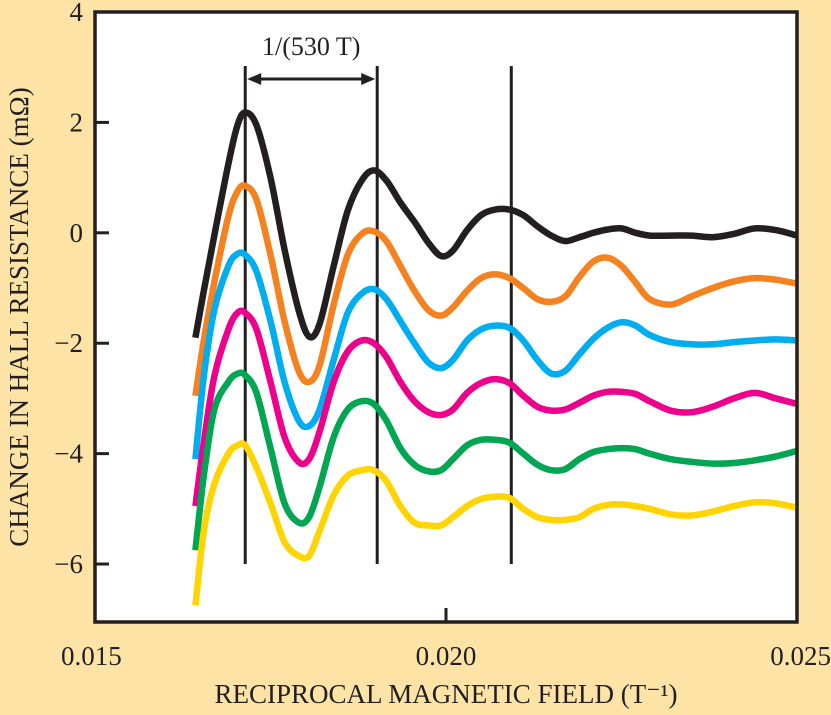 This screenshot has height=715, width=831. Describe the element at coordinates (445, 694) in the screenshot. I see `x-axis-title: RECIPROCAL MAGNETIC FIELD (T⁻¹)` at that location.